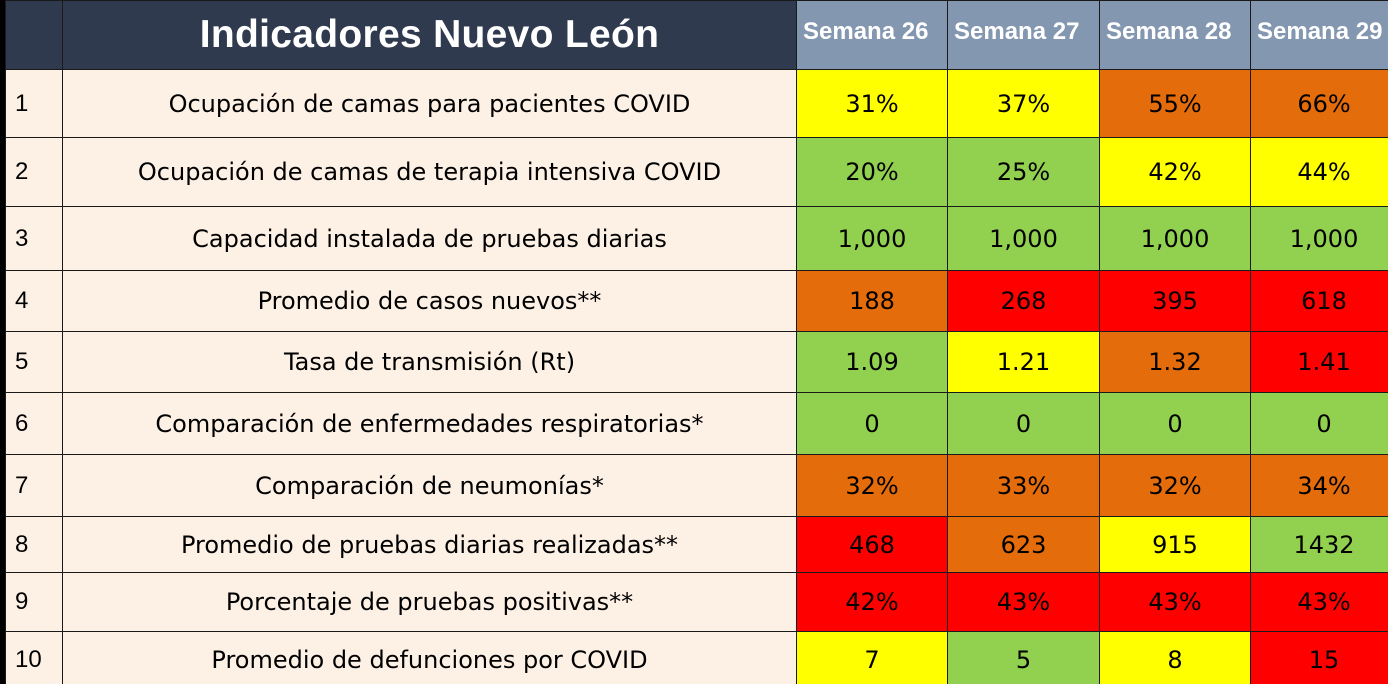  I want to click on week-header: Semana 27, so click(1023, 35).